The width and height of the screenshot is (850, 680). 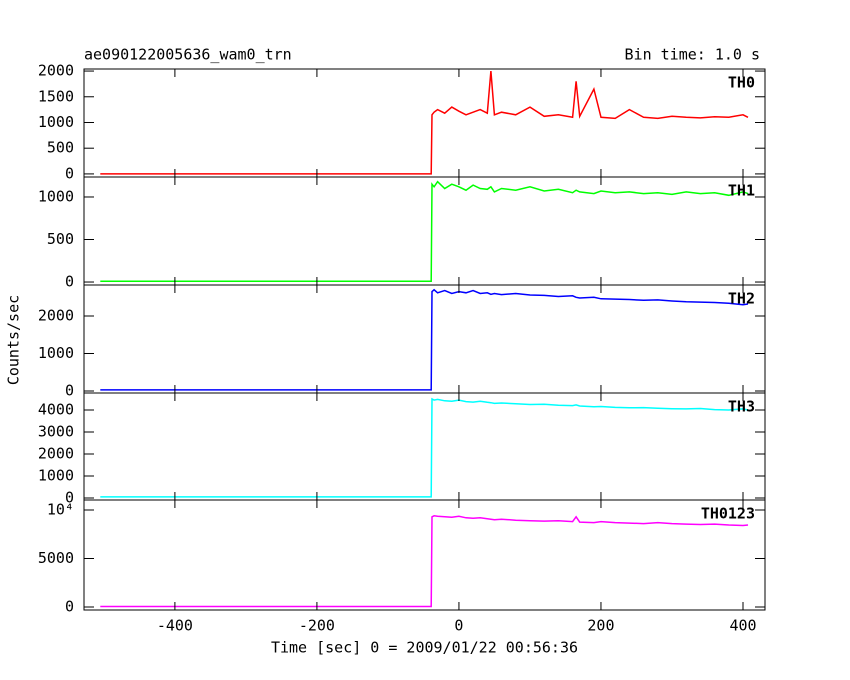 I want to click on series-label: TH0, so click(x=741, y=83).